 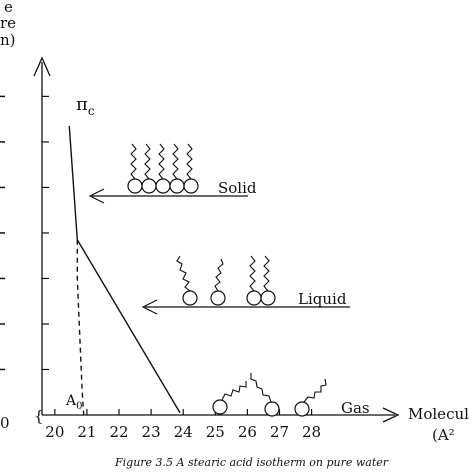 What do you see at coordinates (291, 395) in the screenshot?
I see `gas-phase-diagram: Gas` at bounding box center [291, 395].